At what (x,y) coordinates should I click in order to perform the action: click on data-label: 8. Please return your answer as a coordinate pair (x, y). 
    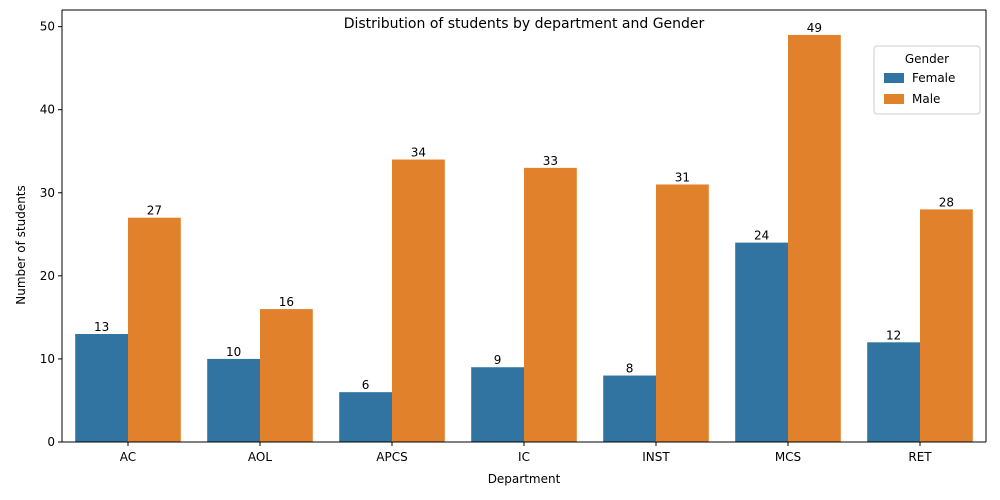
    Looking at the image, I should click on (630, 369).